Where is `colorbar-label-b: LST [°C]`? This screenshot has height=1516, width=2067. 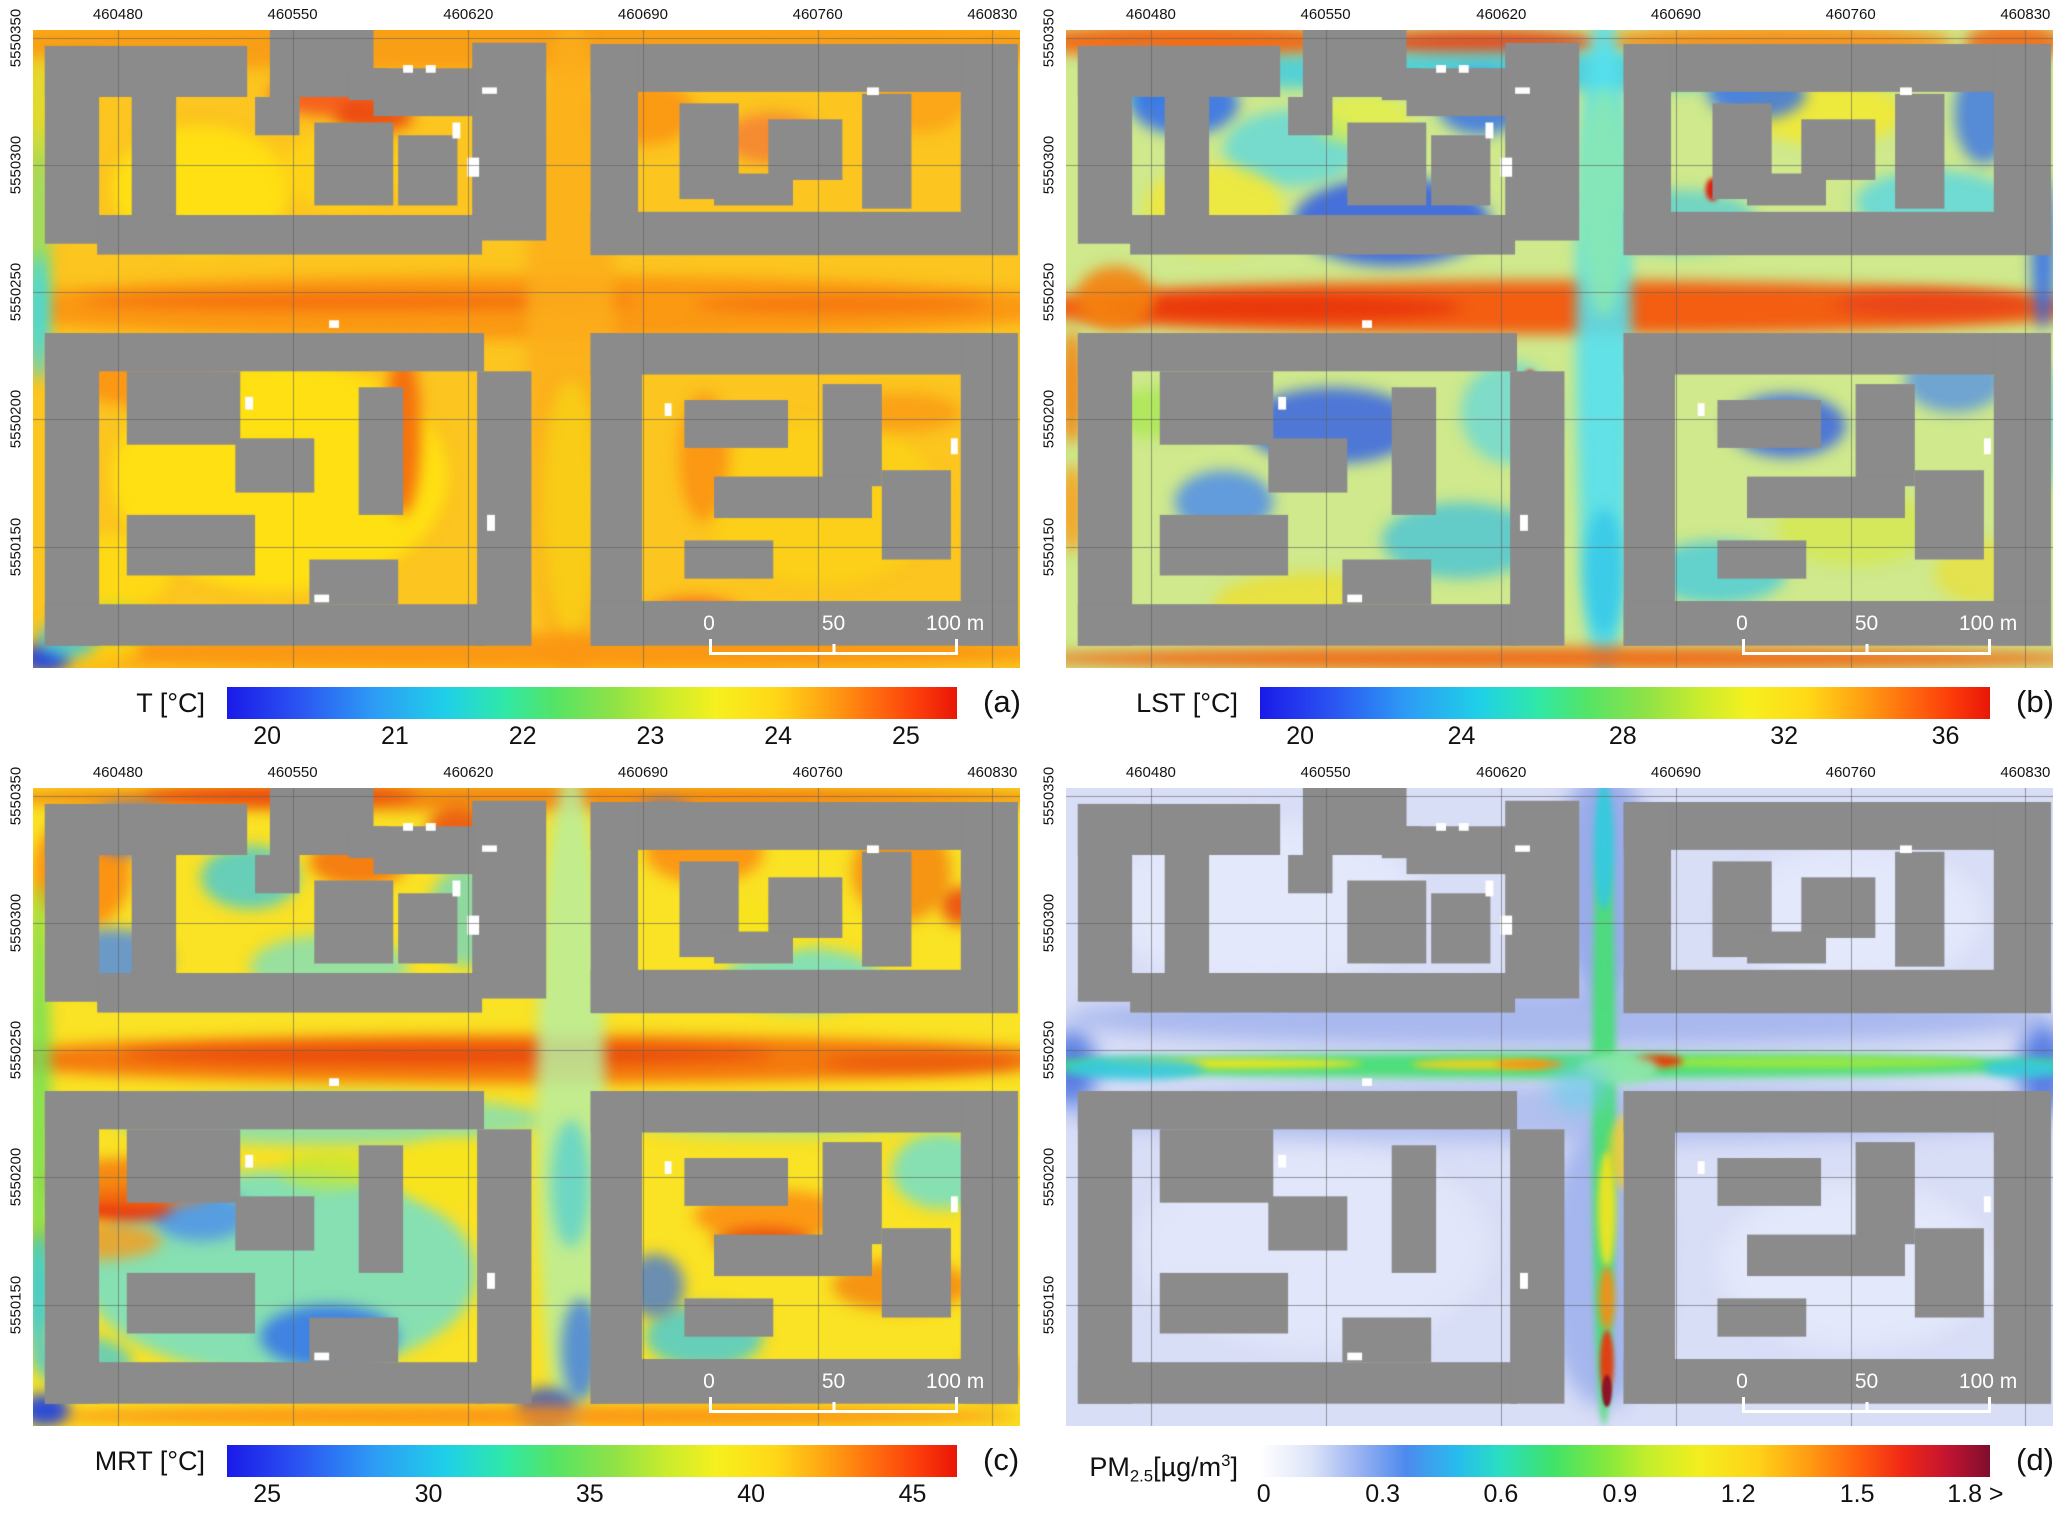 colorbar-label-b: LST [°C] is located at coordinates (1187, 703).